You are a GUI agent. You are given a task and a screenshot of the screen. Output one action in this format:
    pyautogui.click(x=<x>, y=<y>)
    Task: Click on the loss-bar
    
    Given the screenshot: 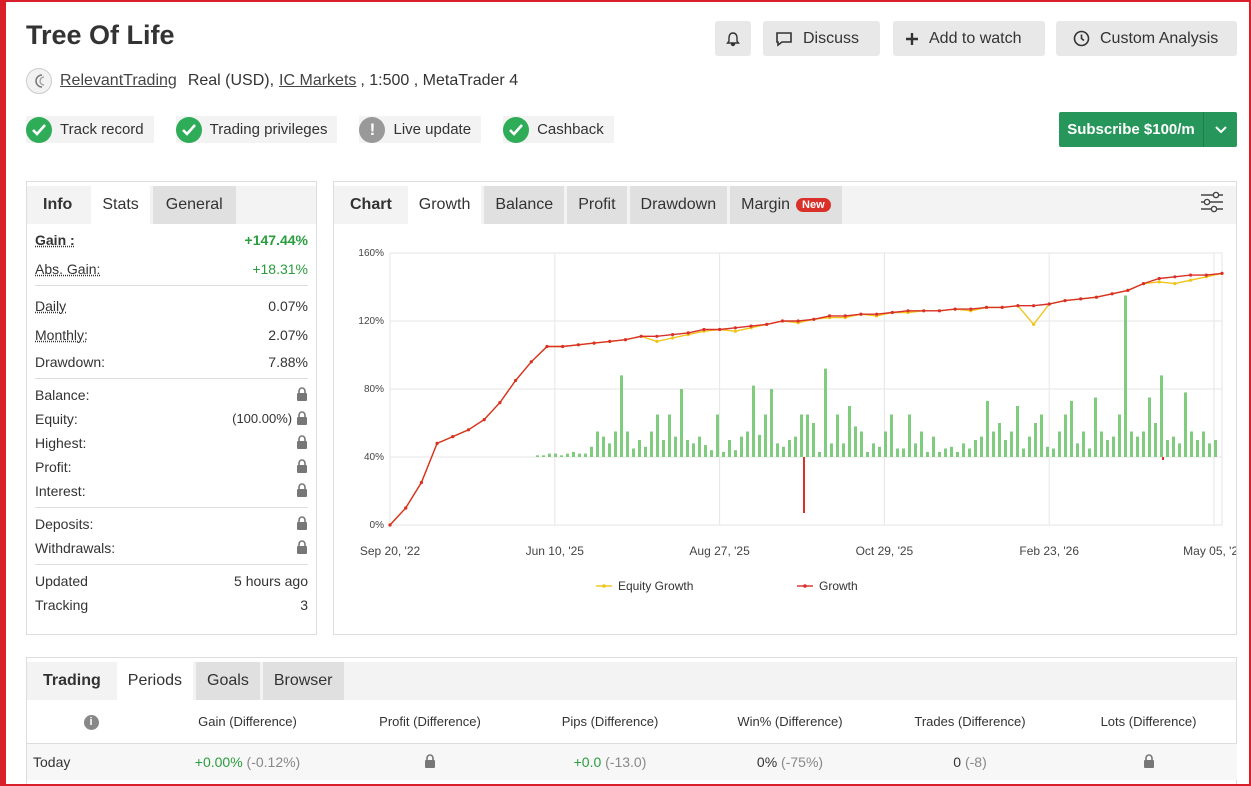 What is the action you would take?
    pyautogui.click(x=1163, y=458)
    